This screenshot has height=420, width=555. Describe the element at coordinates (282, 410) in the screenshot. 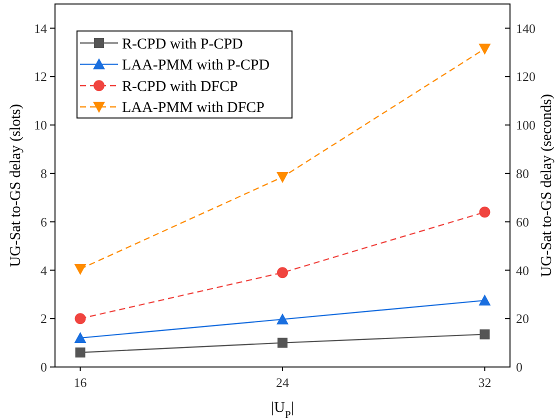

I see `x-axis-title: |U$_{P}$|` at that location.